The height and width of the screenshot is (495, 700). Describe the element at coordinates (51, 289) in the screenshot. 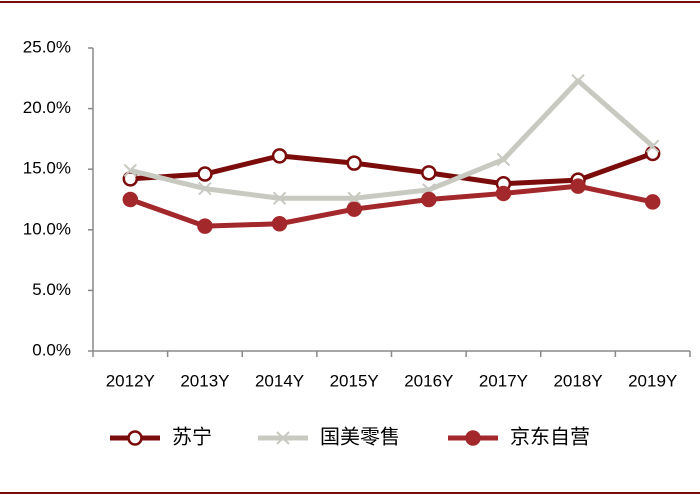

I see `y-tick-label: 5.0%` at that location.